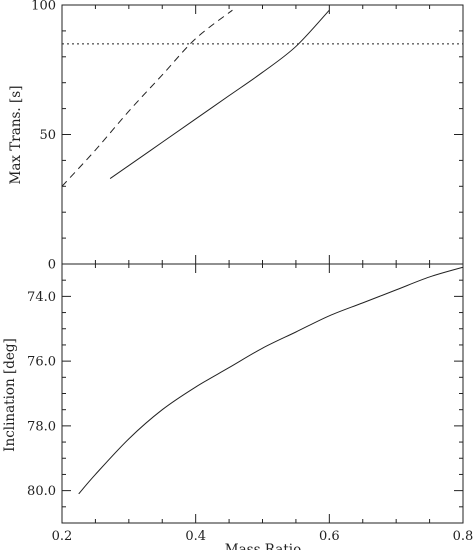 Image resolution: width=474 pixels, height=550 pixels. I want to click on top-y-tick-label: 100, so click(43, 7).